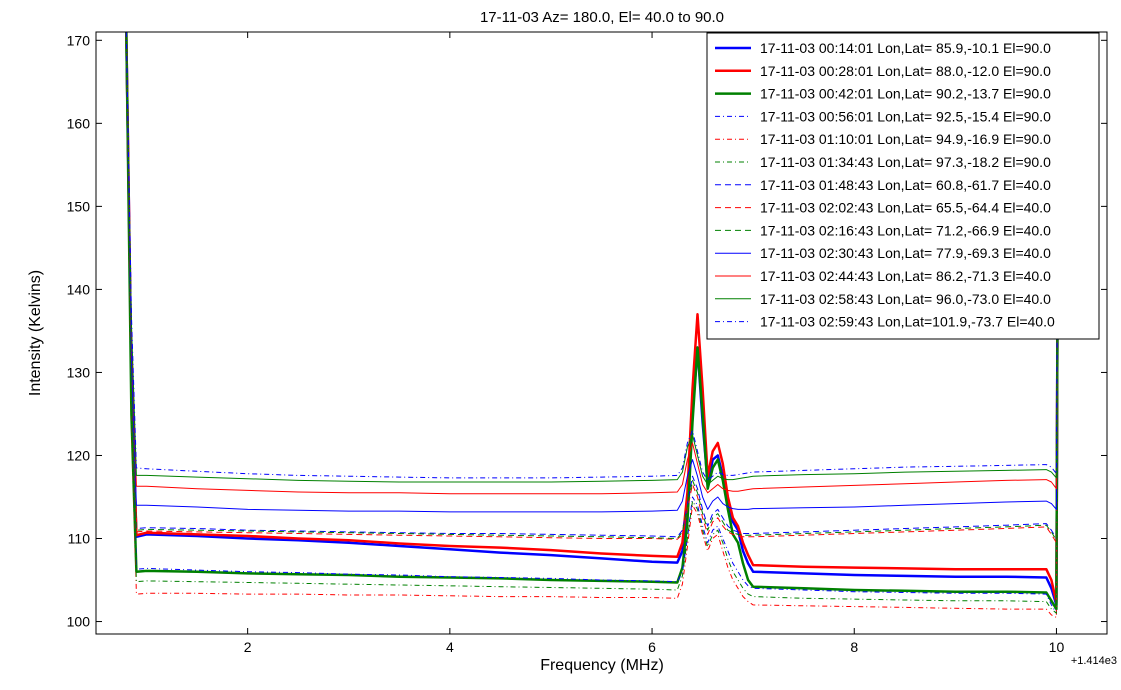 The height and width of the screenshot is (690, 1121). Describe the element at coordinates (248, 647) in the screenshot. I see `x-tick-label: 2` at that location.